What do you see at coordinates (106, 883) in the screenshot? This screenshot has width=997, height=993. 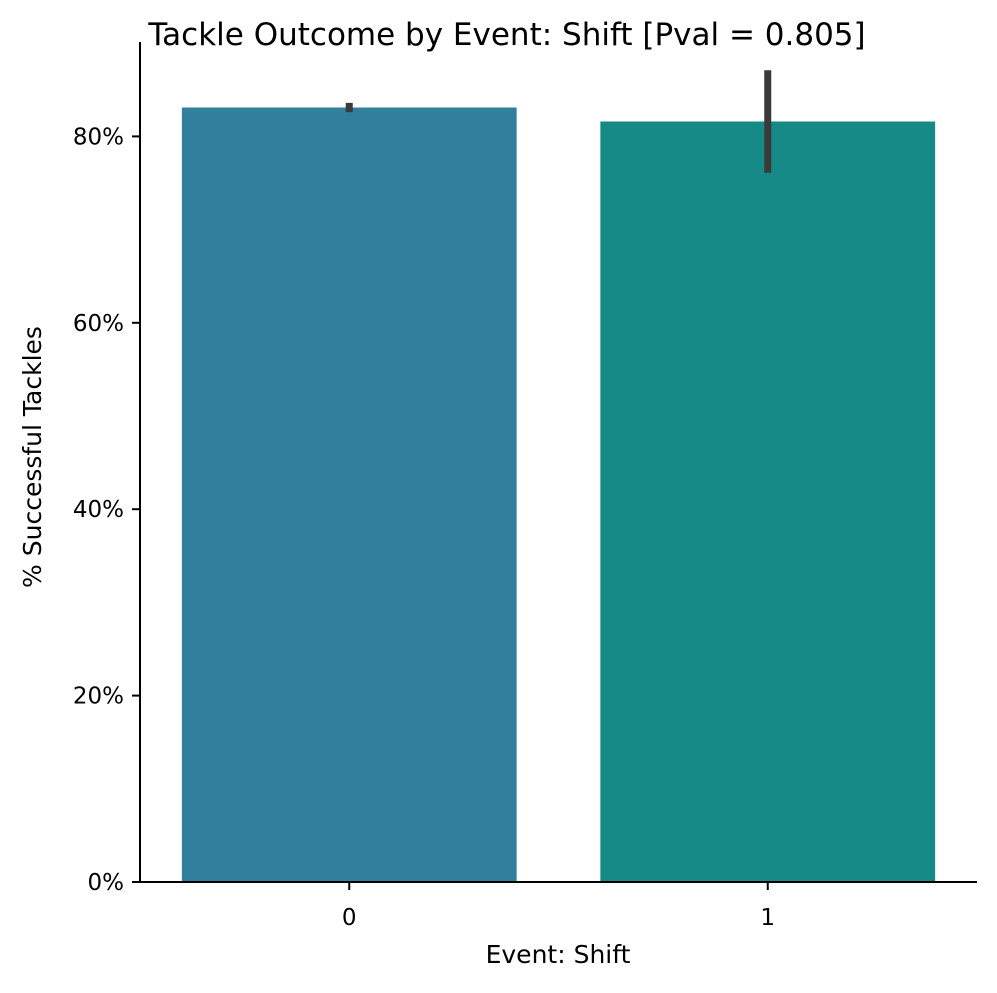 I see `y-tick-label-0: 0%` at bounding box center [106, 883].